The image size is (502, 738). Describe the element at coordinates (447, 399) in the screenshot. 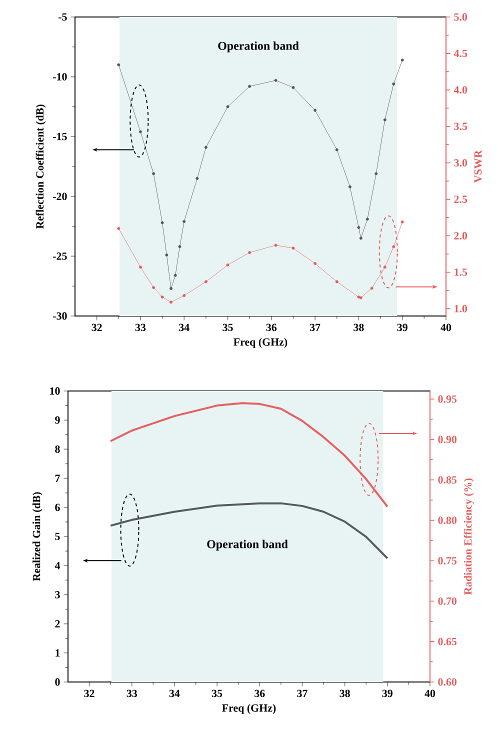

I see `y2-tick-label: 0.95` at that location.